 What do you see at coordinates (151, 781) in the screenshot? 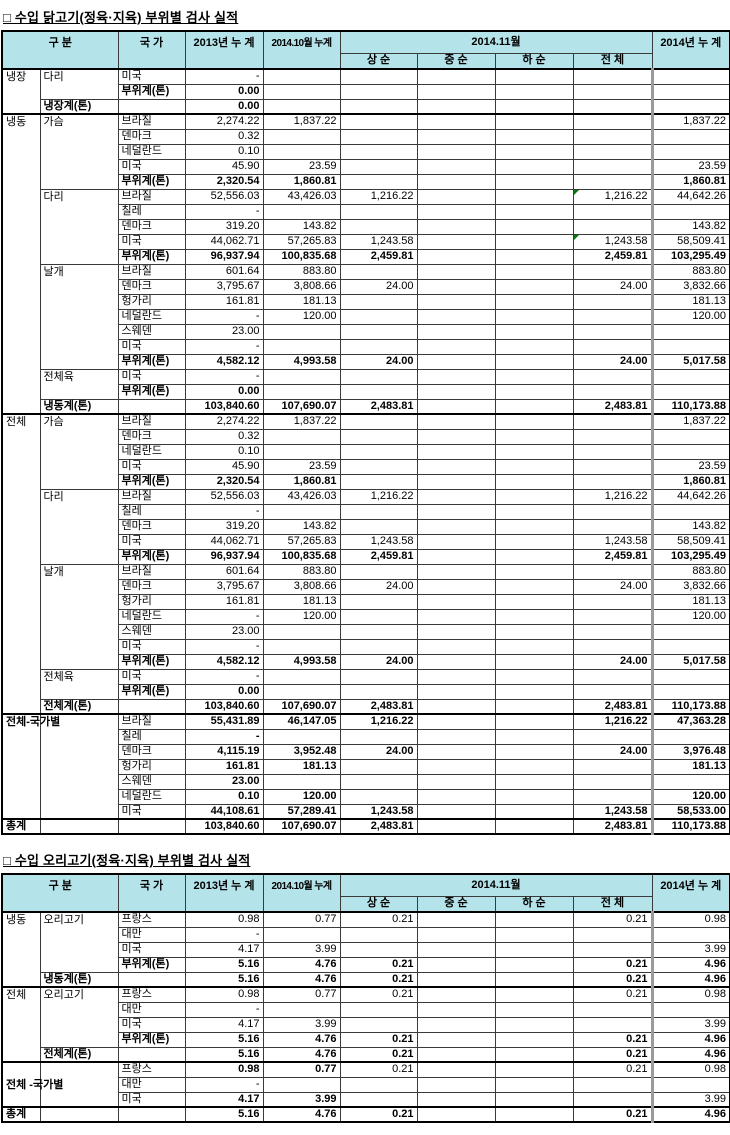
I see `label-cell: 스웨덴` at bounding box center [151, 781].